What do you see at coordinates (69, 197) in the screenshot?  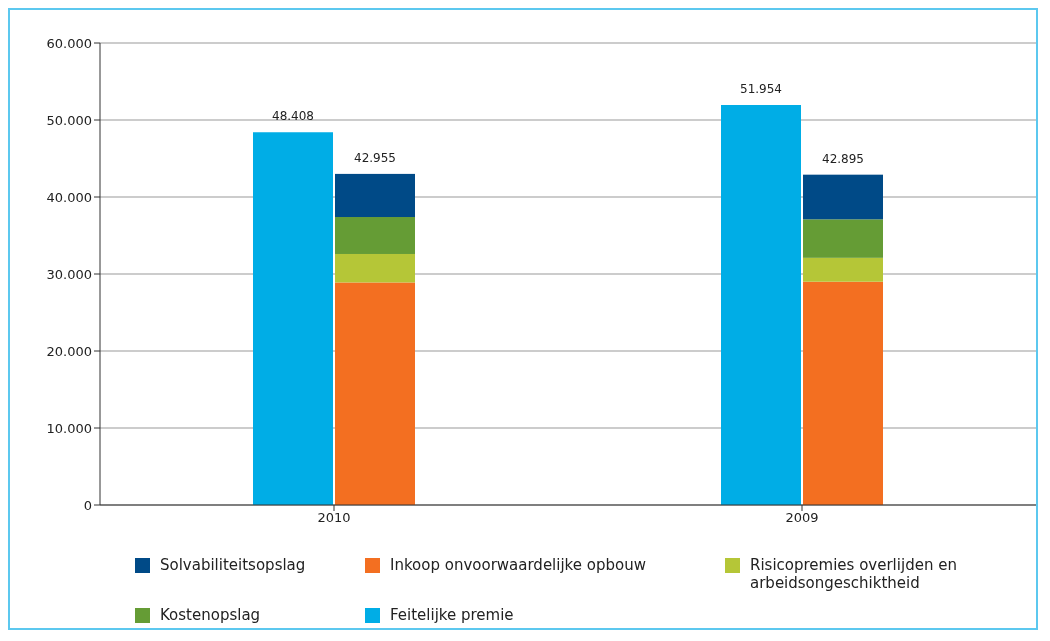 I see `y-tick-label: 40.000` at bounding box center [69, 197].